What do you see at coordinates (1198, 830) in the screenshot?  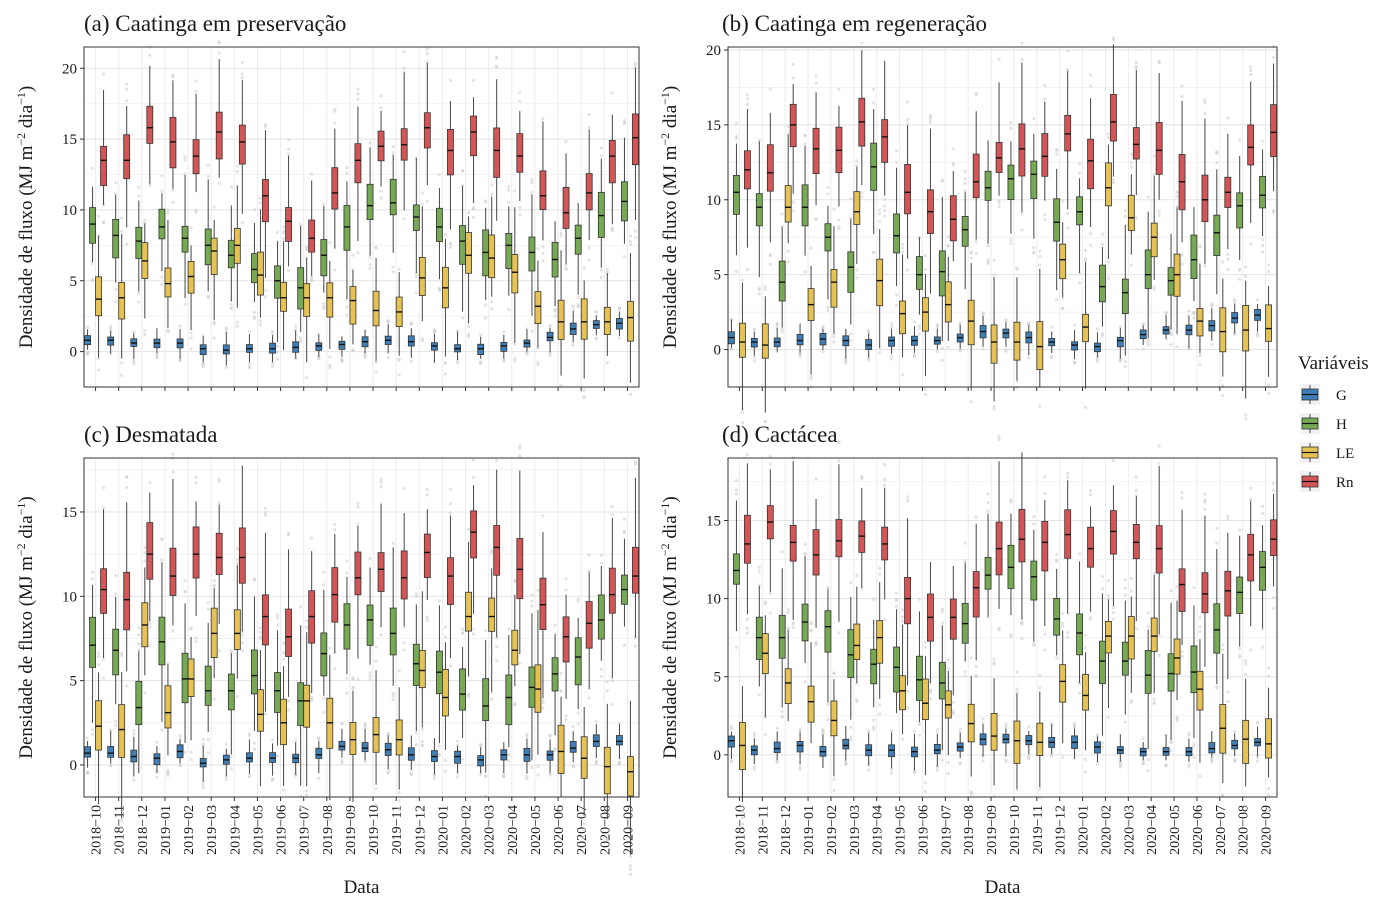 I see `x-tick-label: 2020−06` at bounding box center [1198, 830].